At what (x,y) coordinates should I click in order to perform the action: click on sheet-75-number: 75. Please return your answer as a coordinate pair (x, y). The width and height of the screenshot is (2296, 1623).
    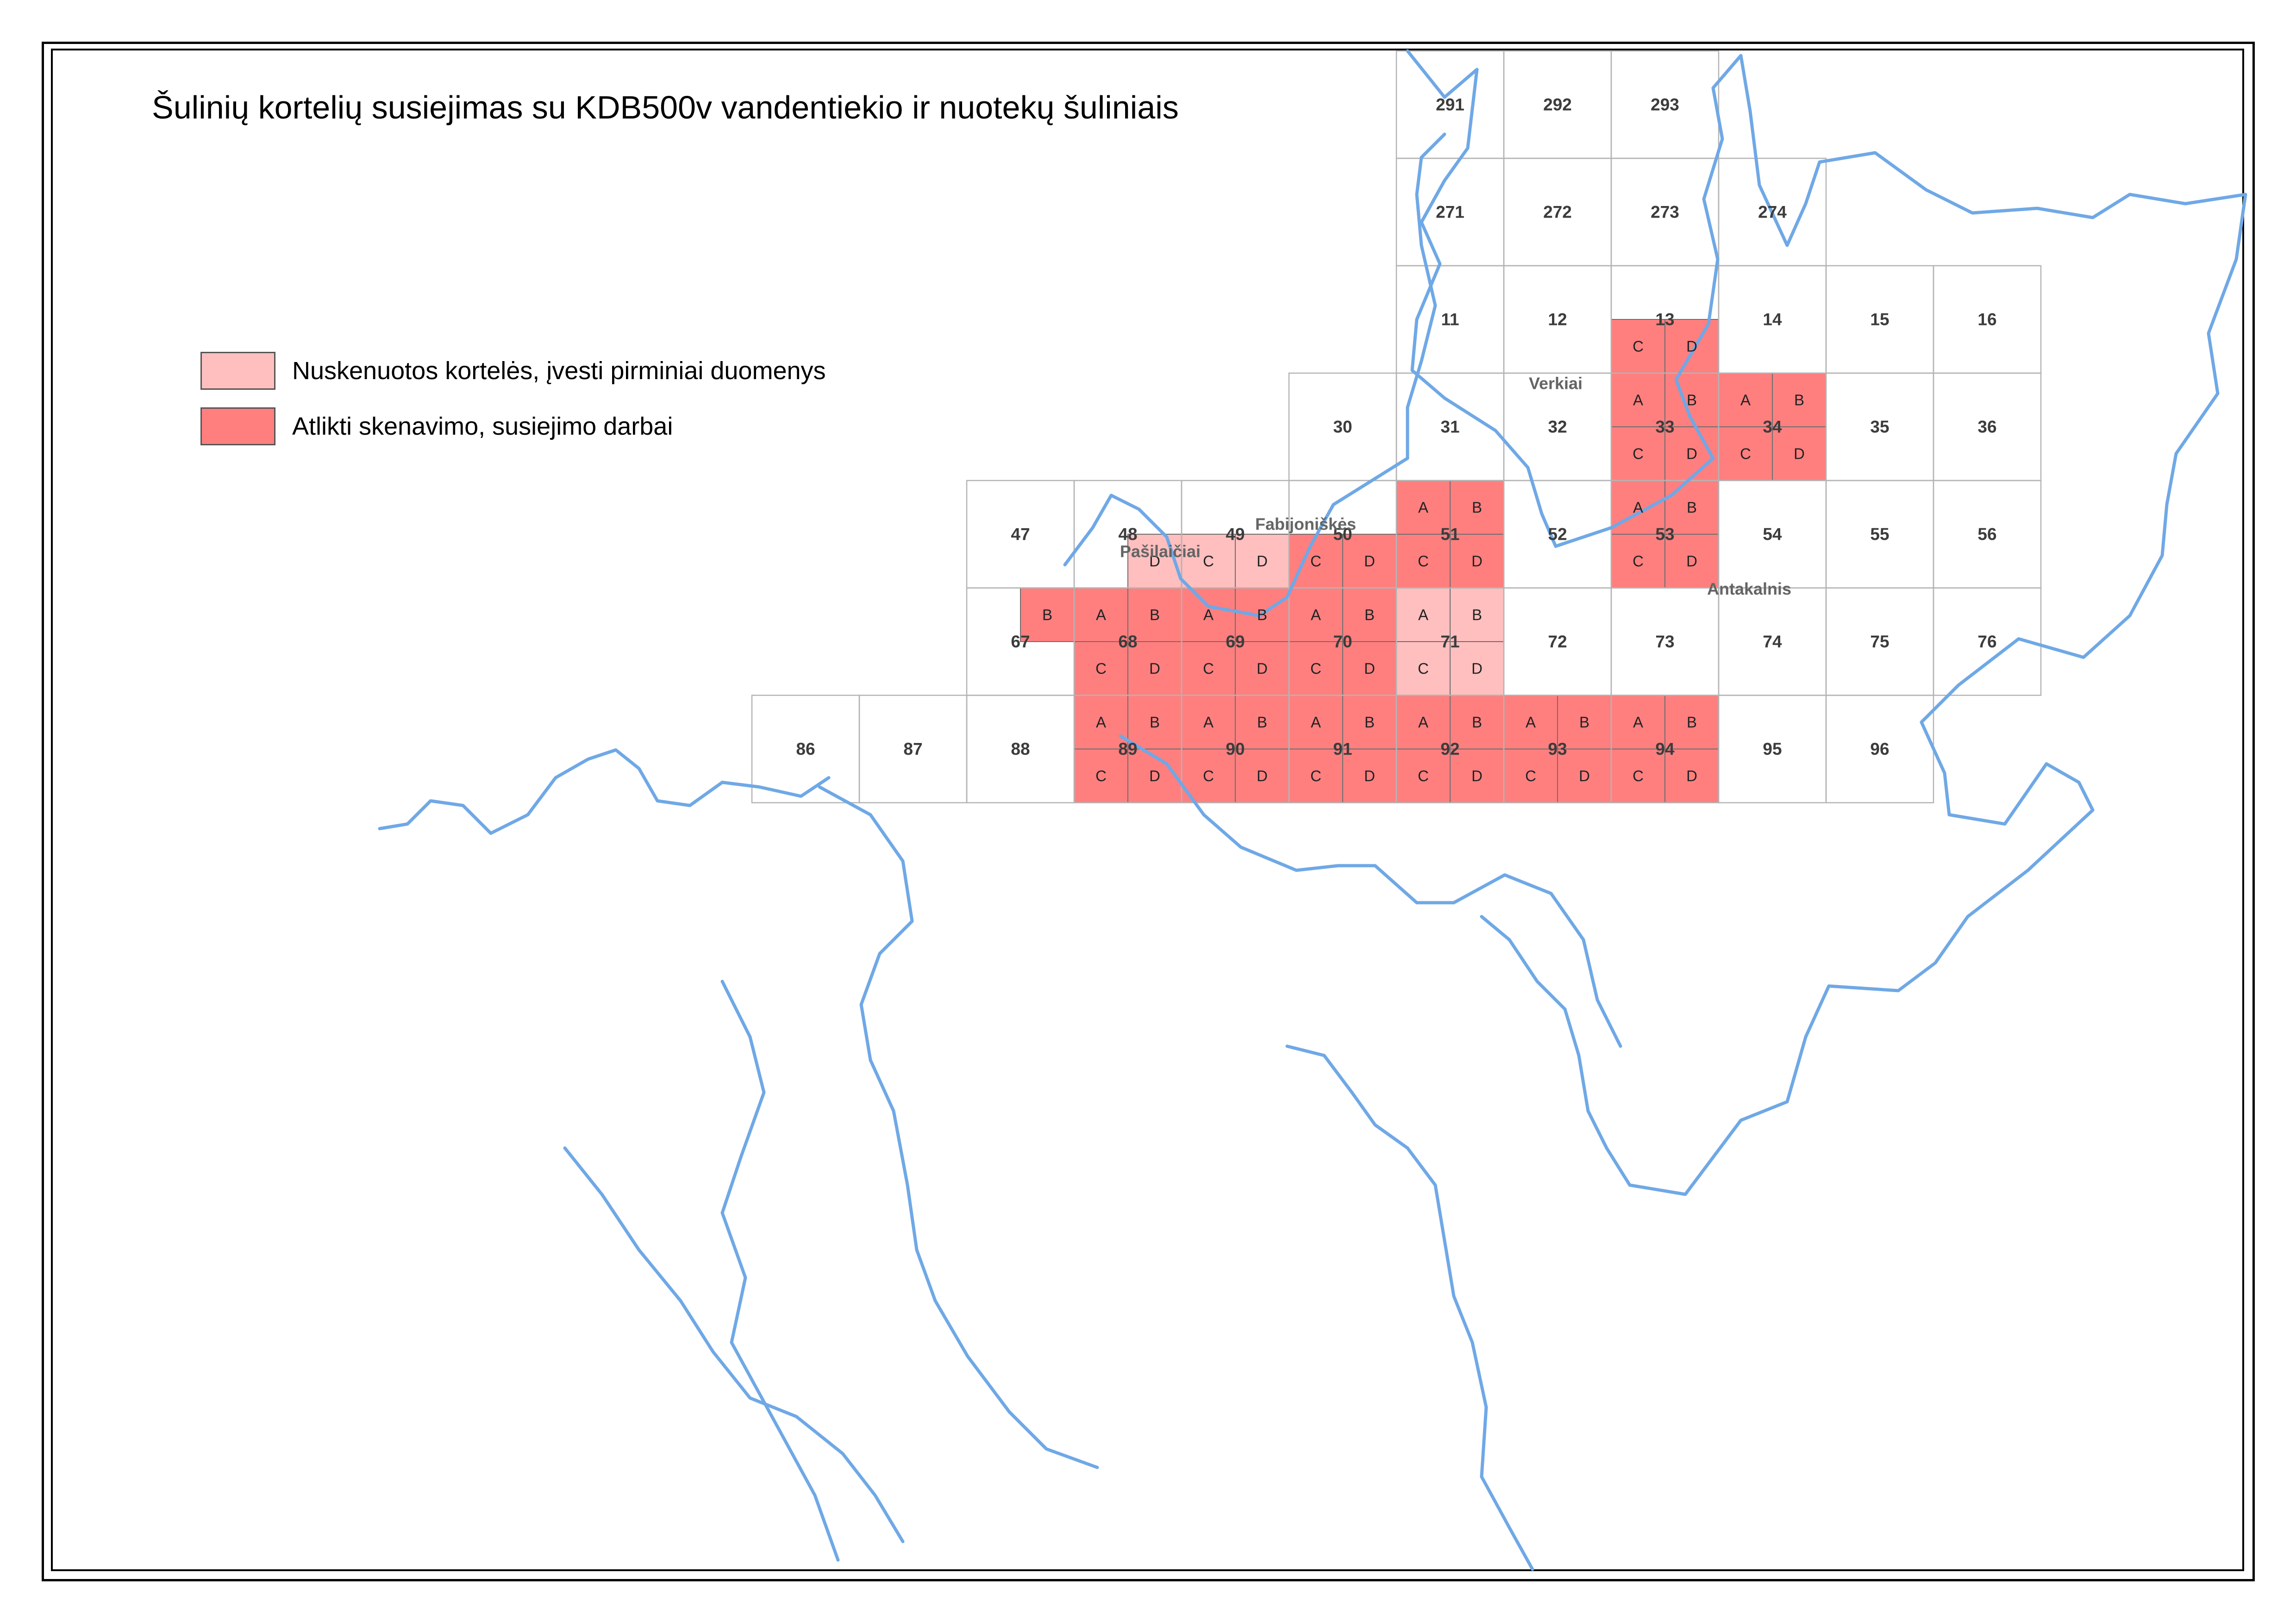
    Looking at the image, I should click on (1880, 641).